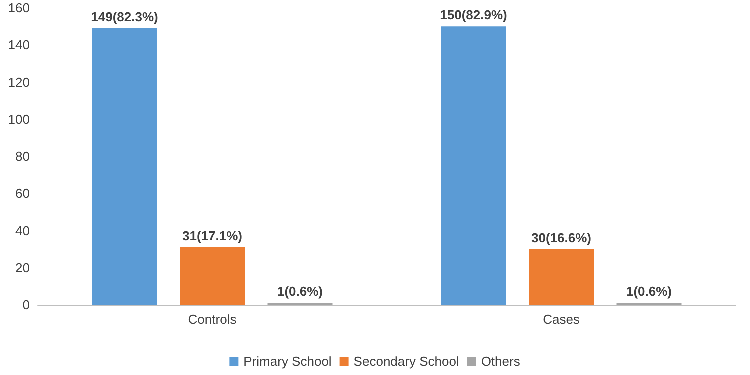 This screenshot has width=750, height=375. I want to click on legend-label: Others, so click(501, 361).